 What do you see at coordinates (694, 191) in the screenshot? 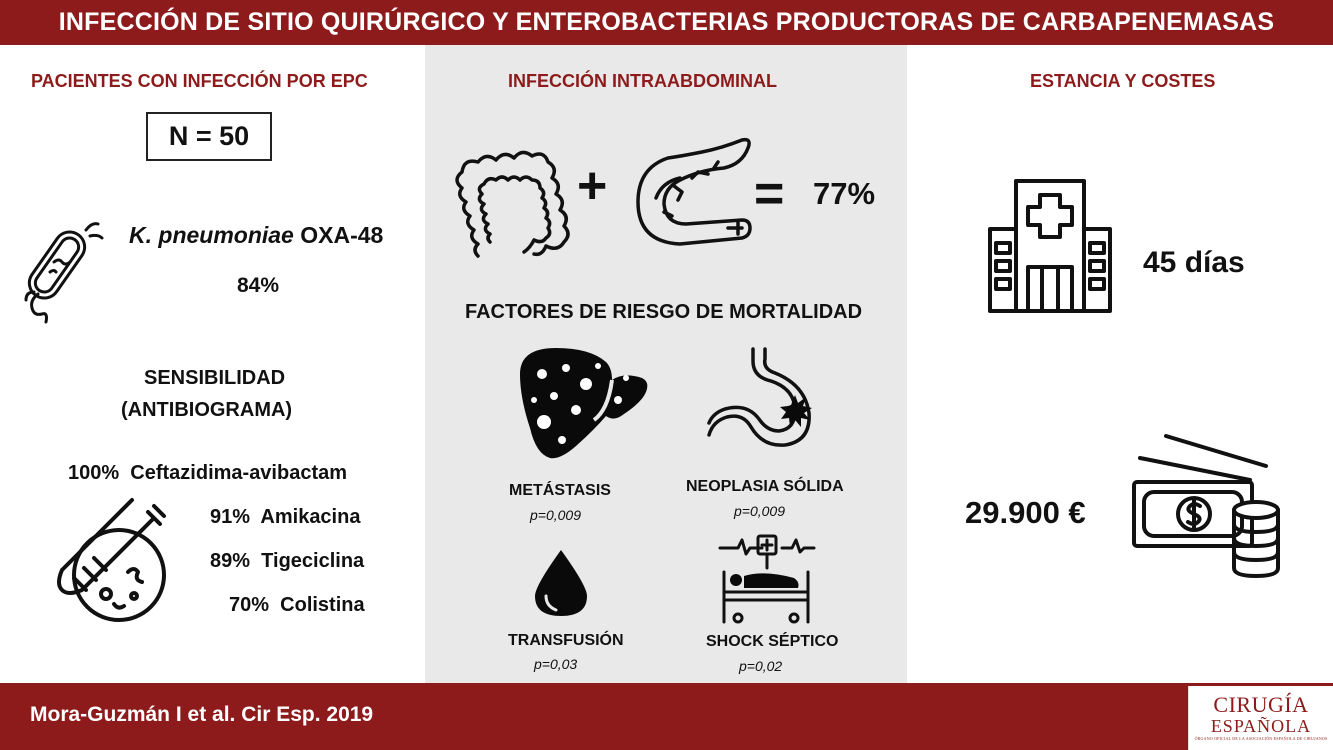
I see `pancreas-icon` at bounding box center [694, 191].